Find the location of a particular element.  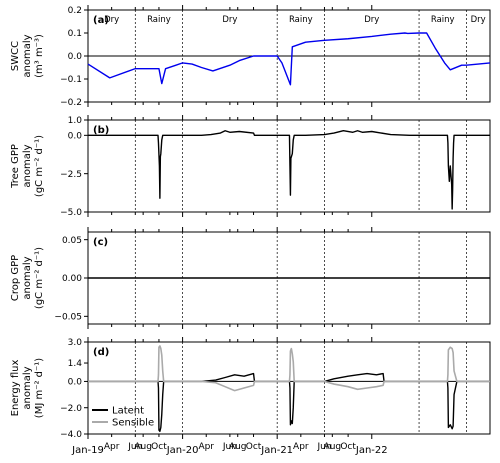

y-tick-label: 0.1 is located at coordinates (75, 34).